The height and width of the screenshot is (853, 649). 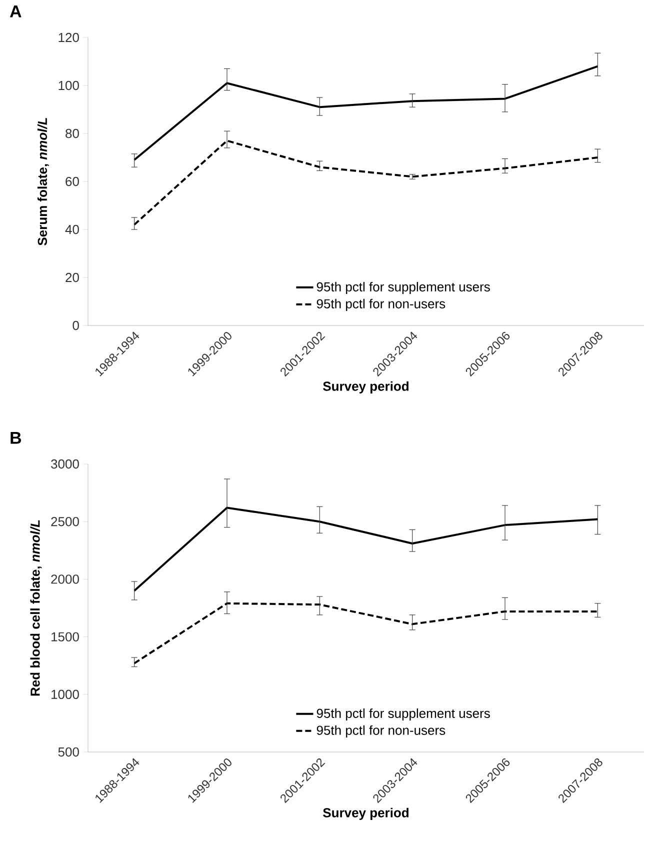 What do you see at coordinates (73, 277) in the screenshot?
I see `y-tick-label: 20` at bounding box center [73, 277].